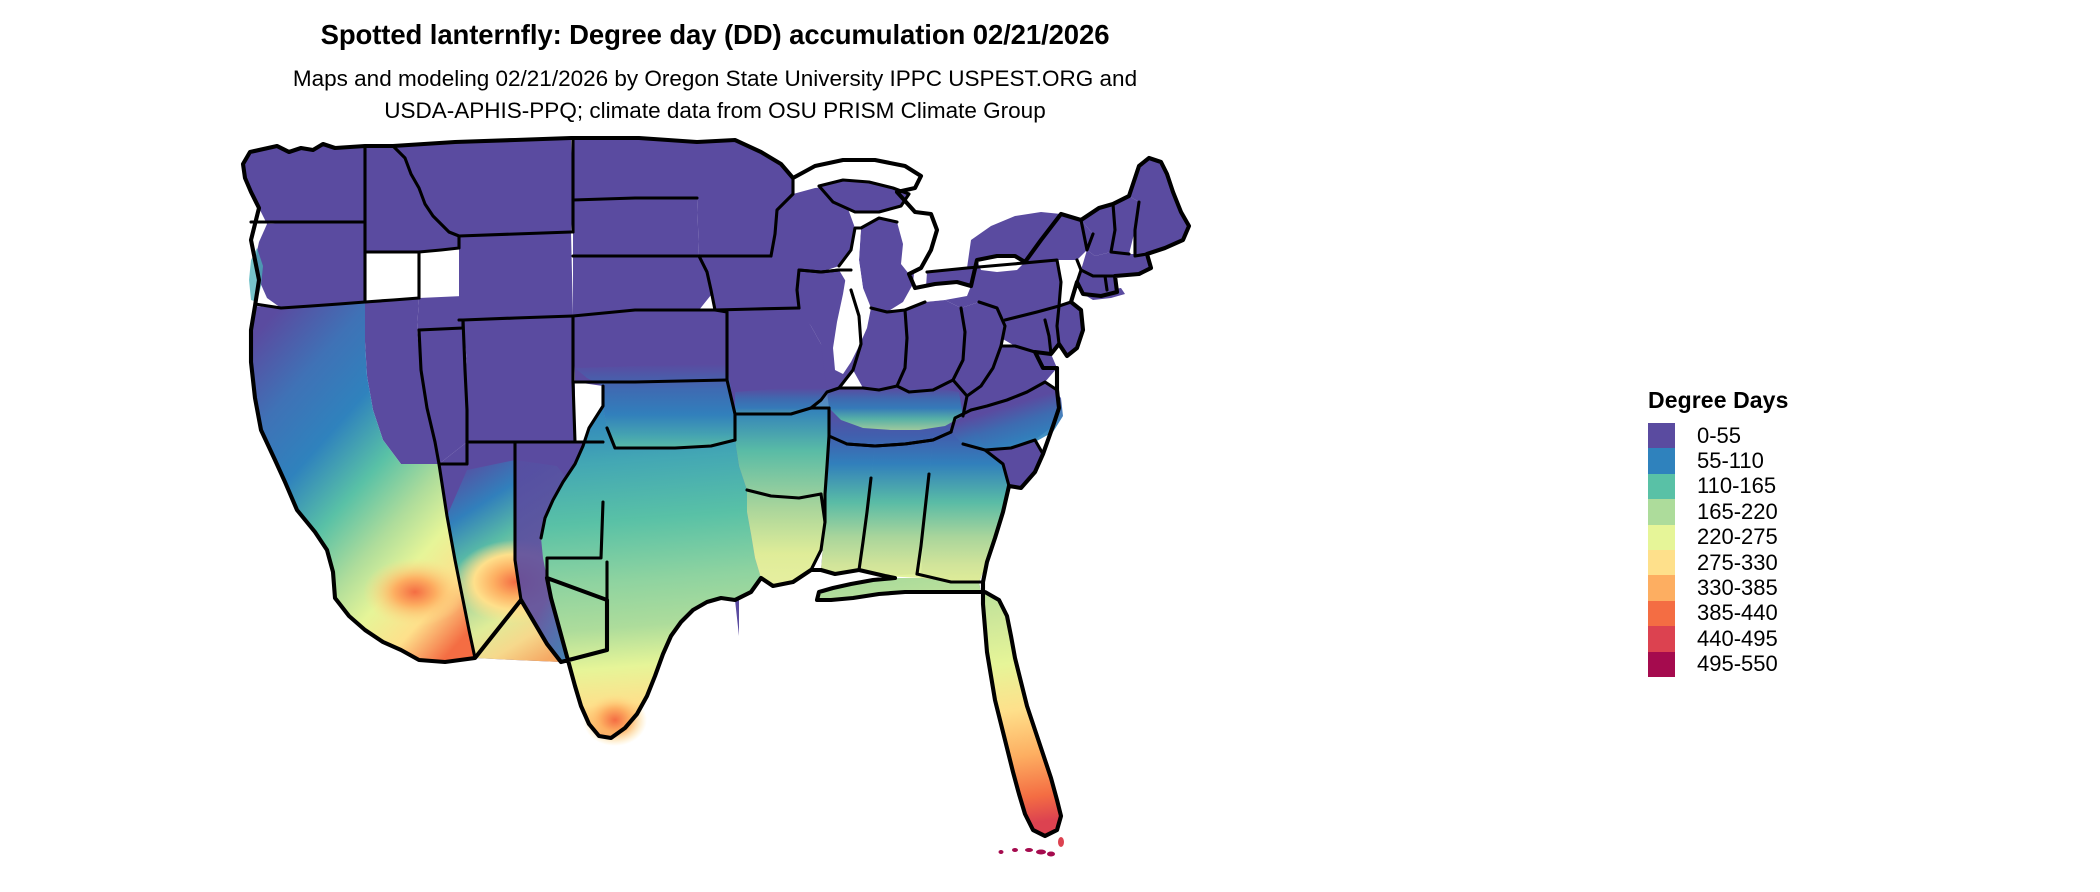 This screenshot has height=892, width=2100. Describe the element at coordinates (984, 371) in the screenshot. I see `border-va-wv` at that location.